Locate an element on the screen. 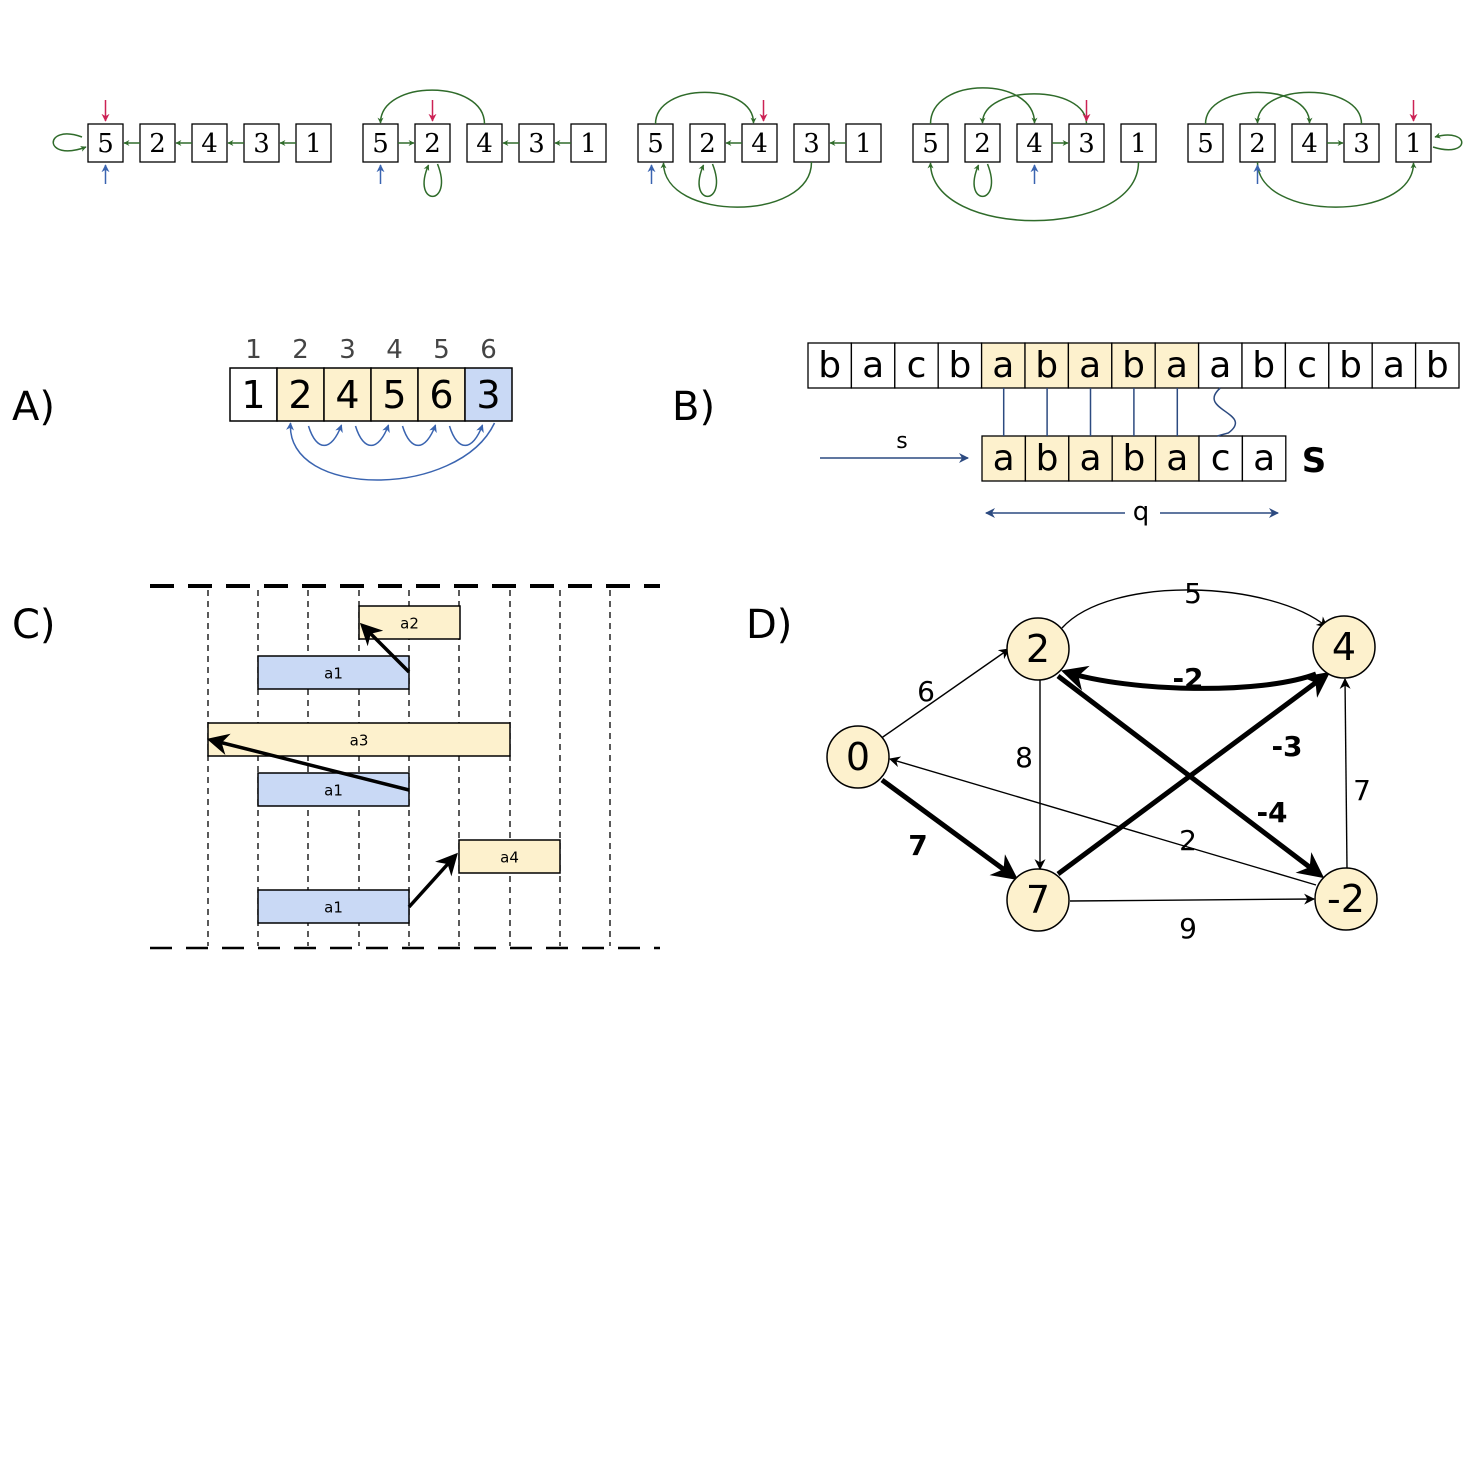 The image size is (1480, 1480). panel-a-label: A) is located at coordinates (33, 407).